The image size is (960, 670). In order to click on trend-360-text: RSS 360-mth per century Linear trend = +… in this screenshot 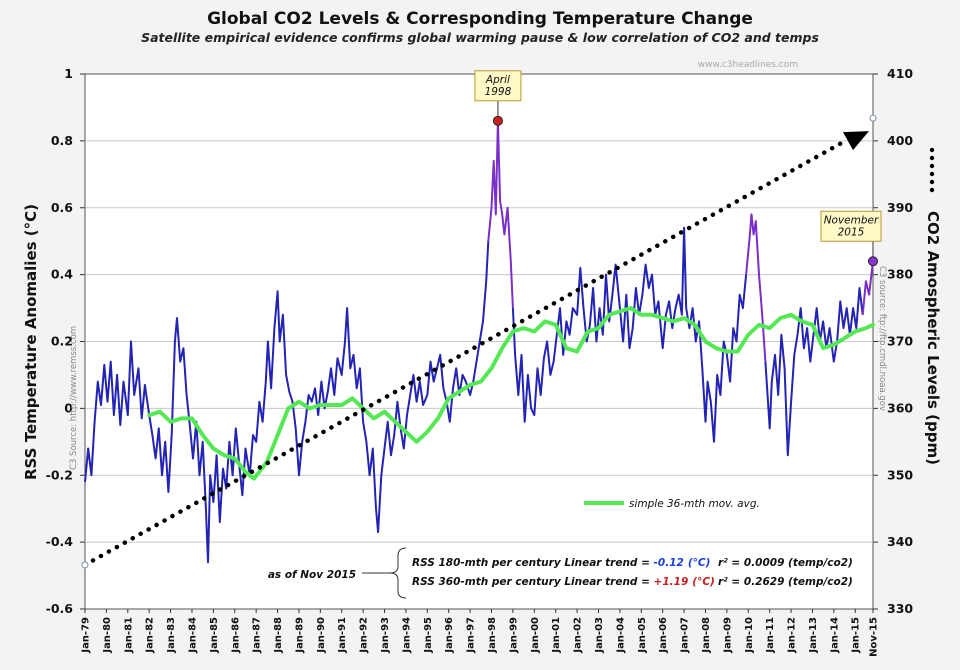, I will do `click(563, 582)`.